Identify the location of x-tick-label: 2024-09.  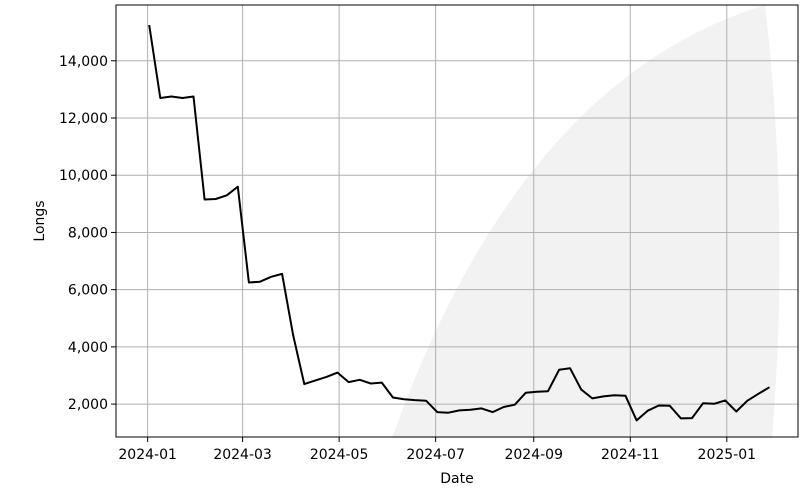
(533, 455).